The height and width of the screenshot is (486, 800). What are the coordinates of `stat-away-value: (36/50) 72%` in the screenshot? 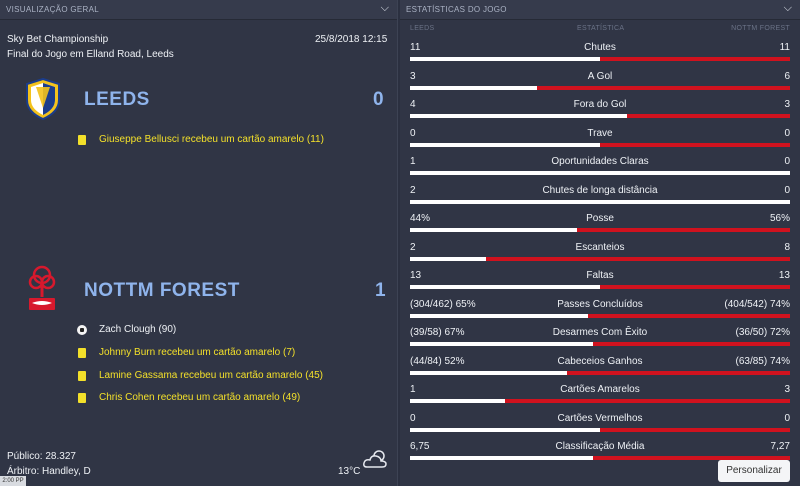 It's located at (762, 332).